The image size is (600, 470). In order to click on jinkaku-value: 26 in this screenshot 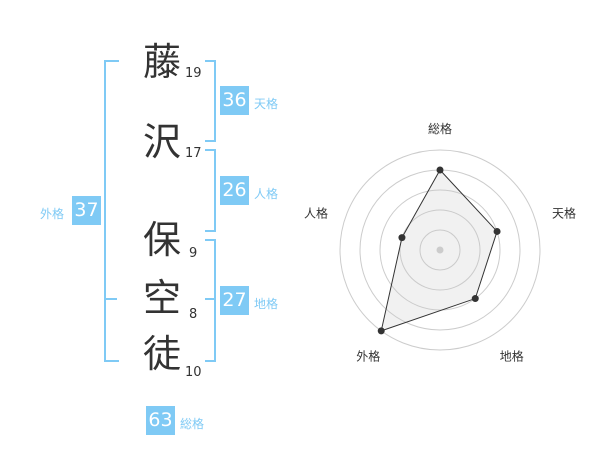, I will do `click(234, 190)`.